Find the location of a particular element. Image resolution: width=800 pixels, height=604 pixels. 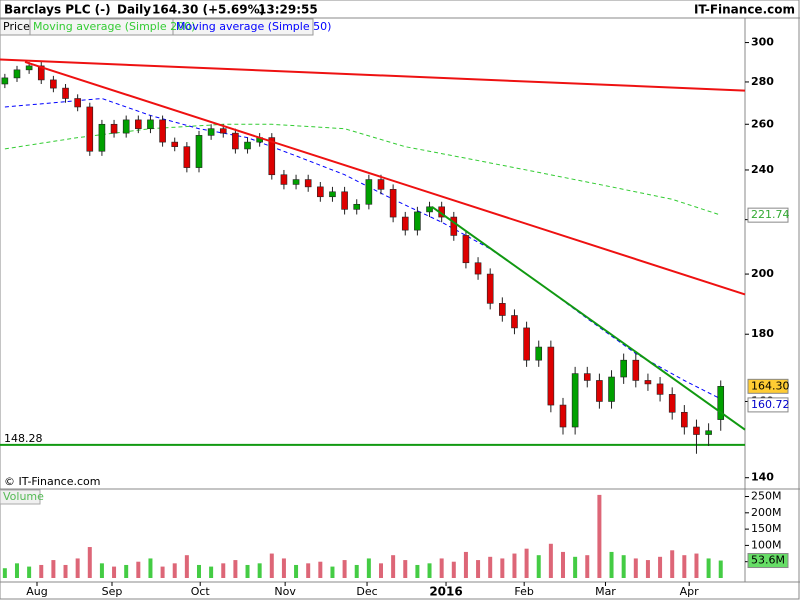

x-tick-label: Apr is located at coordinates (690, 591).